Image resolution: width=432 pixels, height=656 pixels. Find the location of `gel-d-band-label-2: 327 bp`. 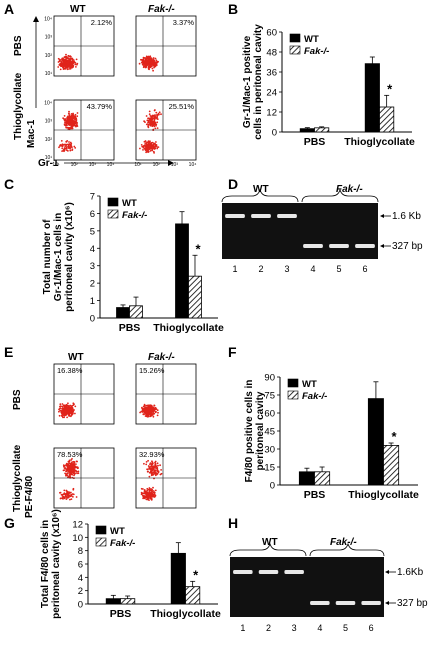

gel-d-band-label-2: 327 bp is located at coordinates (407, 246).